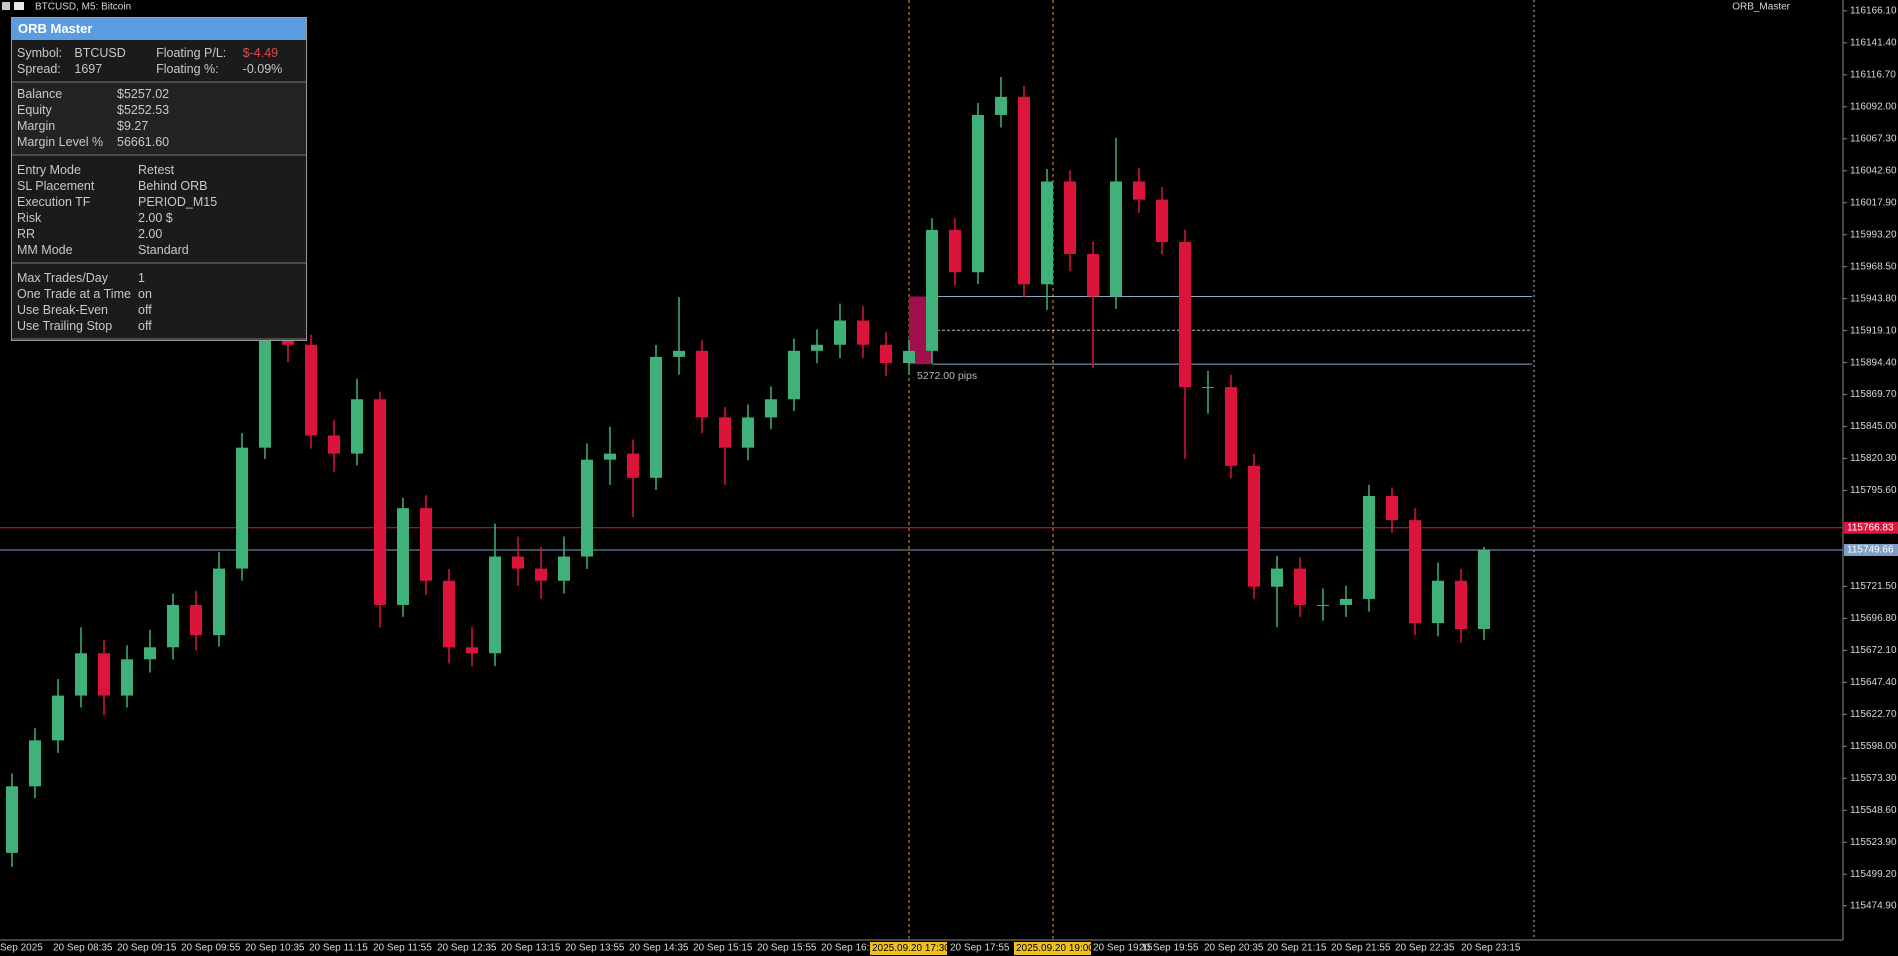 Image resolution: width=1898 pixels, height=956 pixels. I want to click on y-tick-label: 115598.00, so click(1873, 746).